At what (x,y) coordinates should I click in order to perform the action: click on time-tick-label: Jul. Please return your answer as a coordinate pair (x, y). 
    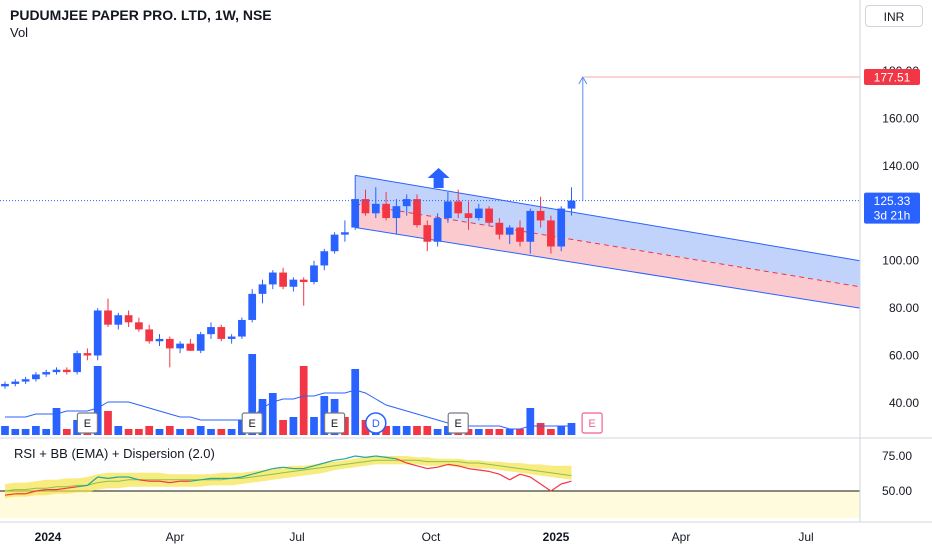
    Looking at the image, I should click on (296, 537).